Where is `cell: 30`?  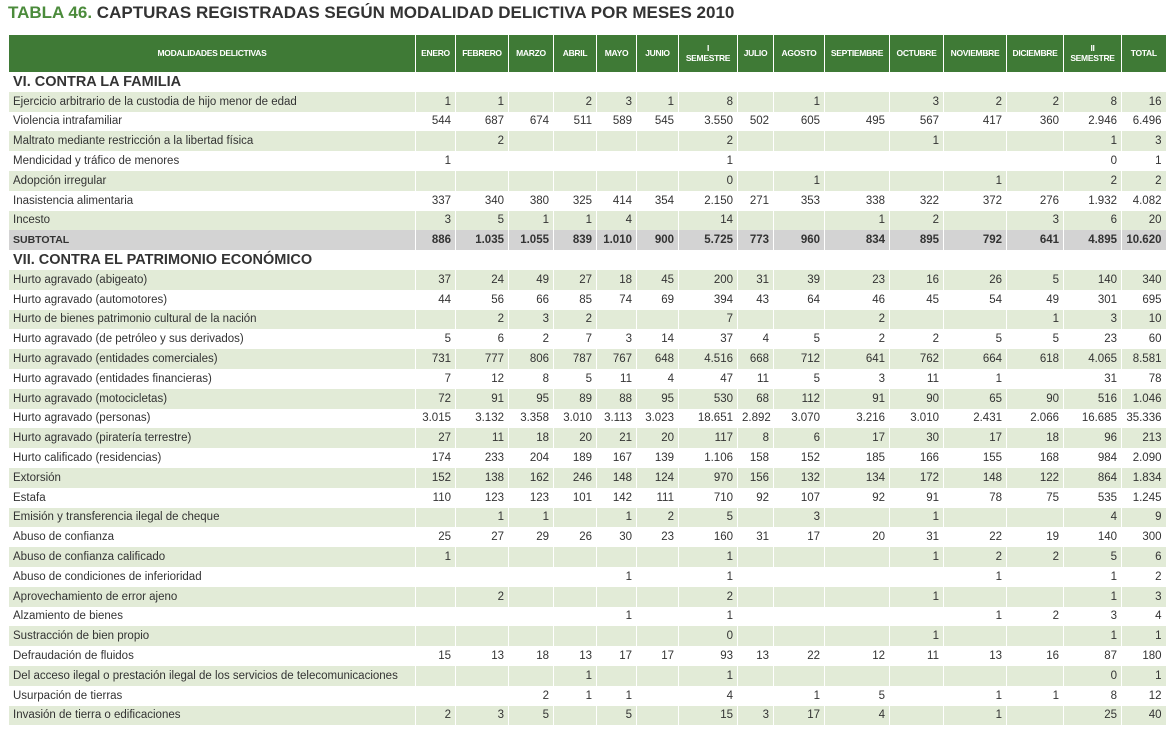 cell: 30 is located at coordinates (616, 537).